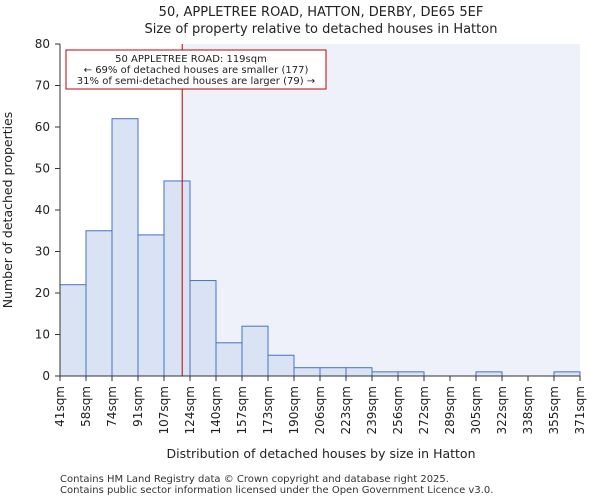 The height and width of the screenshot is (500, 600). I want to click on x-tick-label: 305sqm, so click(476, 410).